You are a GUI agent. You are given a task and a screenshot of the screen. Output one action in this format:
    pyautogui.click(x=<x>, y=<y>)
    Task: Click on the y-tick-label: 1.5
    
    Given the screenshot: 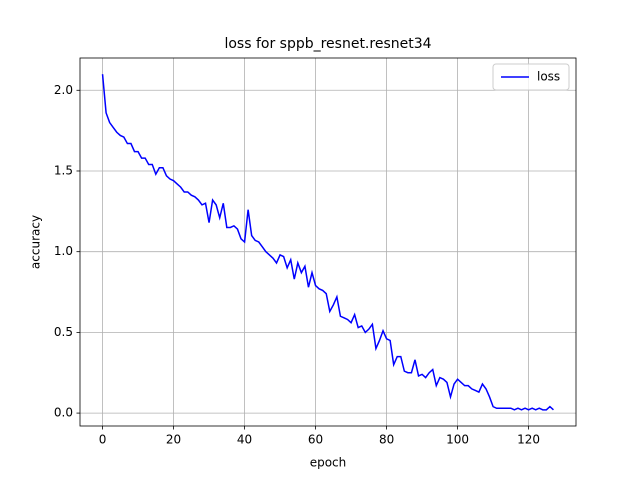 What is the action you would take?
    pyautogui.click(x=63, y=170)
    